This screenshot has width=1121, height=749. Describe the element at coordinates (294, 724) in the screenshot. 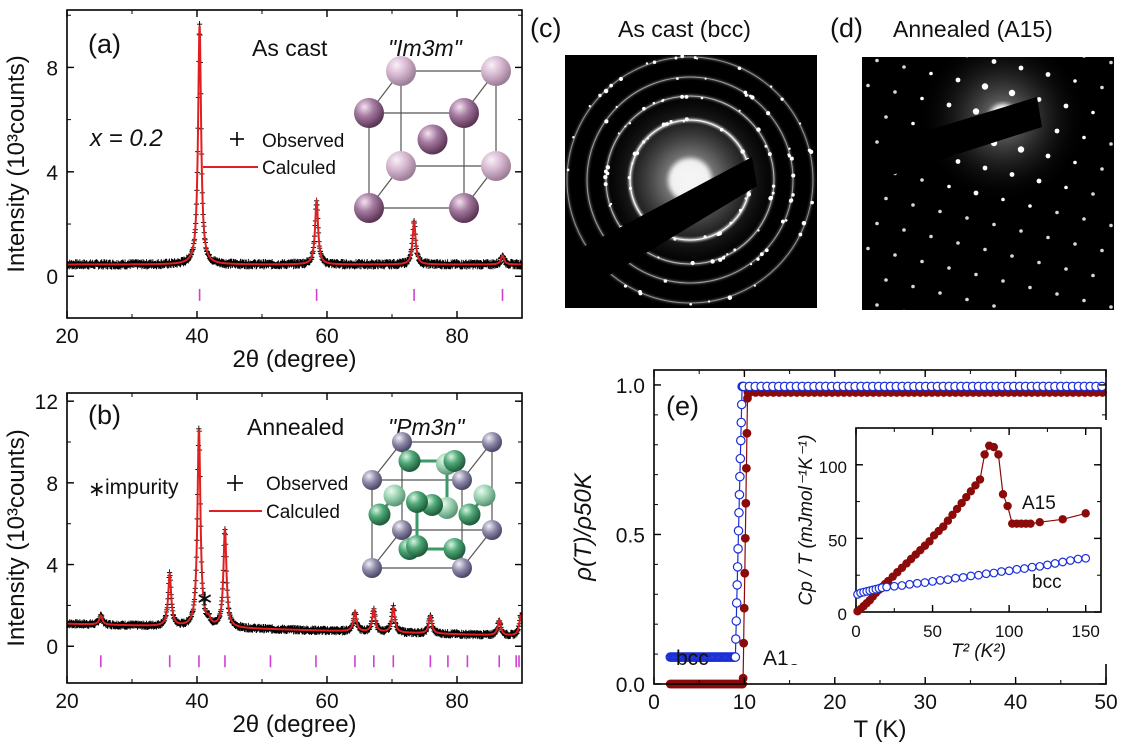

I see `x-axis-label: 2θ (degree)` at that location.